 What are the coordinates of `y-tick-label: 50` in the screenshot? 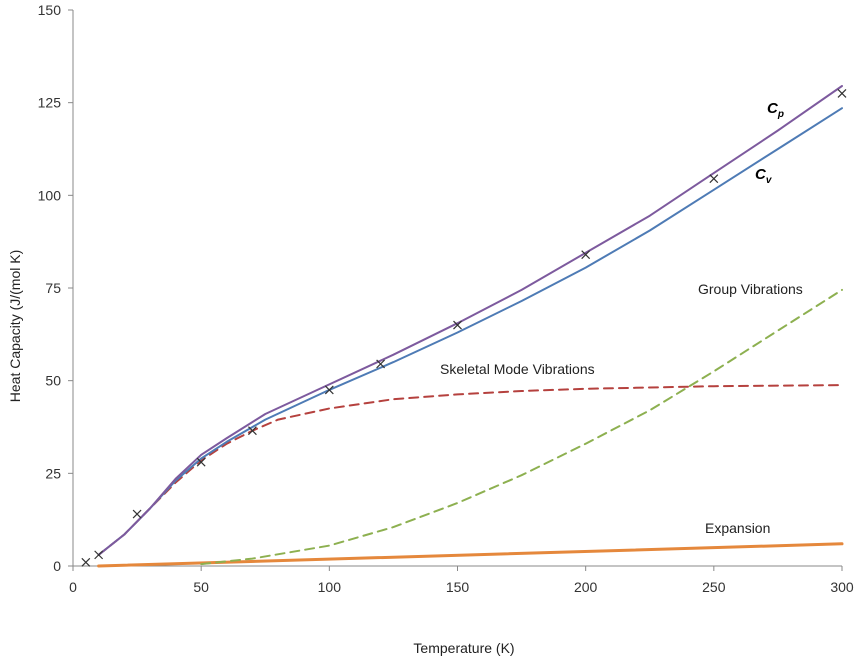 It's located at (53, 381).